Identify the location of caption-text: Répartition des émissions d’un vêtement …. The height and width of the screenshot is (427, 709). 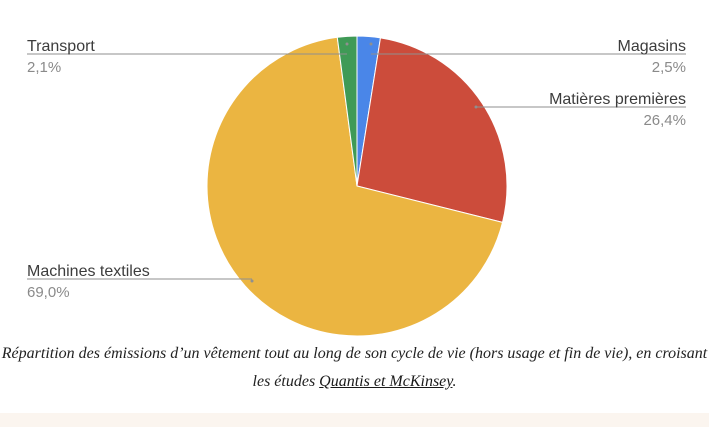
(354, 367).